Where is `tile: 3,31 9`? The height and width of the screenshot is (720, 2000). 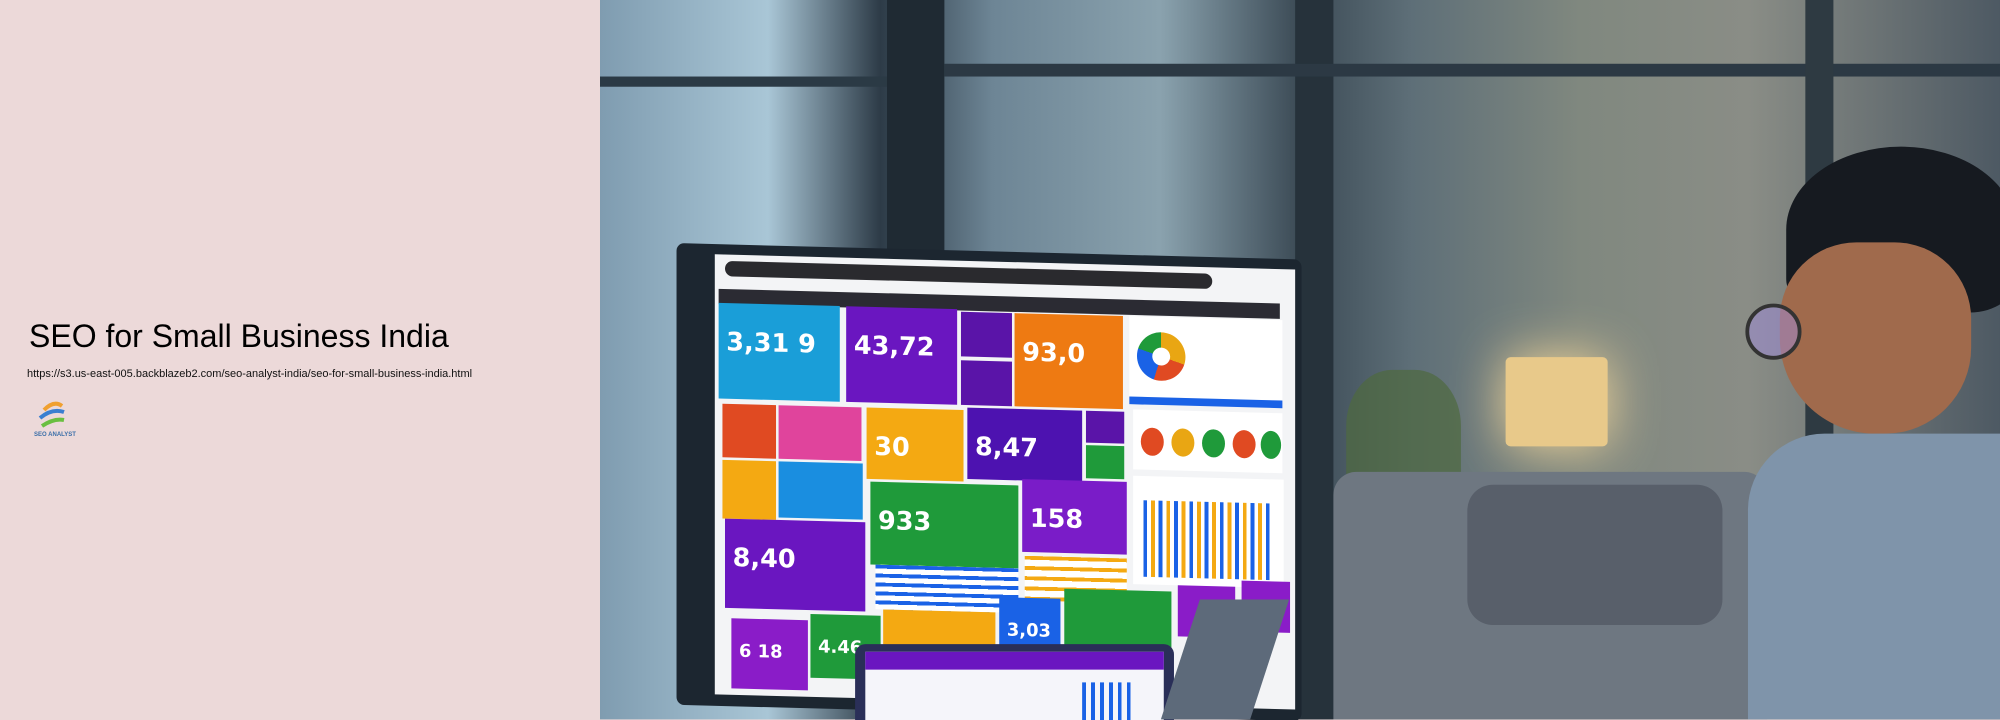
tile: 3,31 9 is located at coordinates (779, 352).